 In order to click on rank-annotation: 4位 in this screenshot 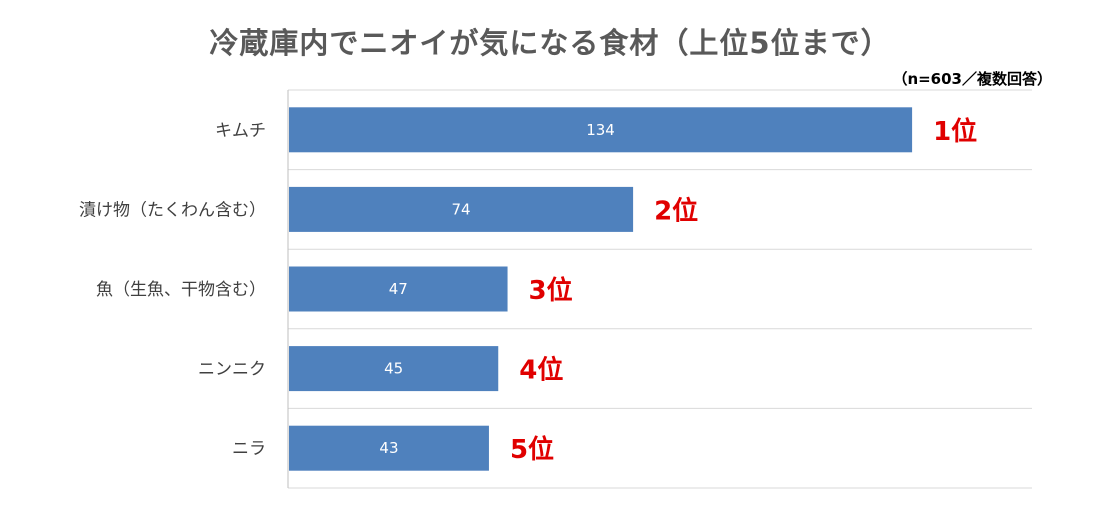, I will do `click(541, 370)`.